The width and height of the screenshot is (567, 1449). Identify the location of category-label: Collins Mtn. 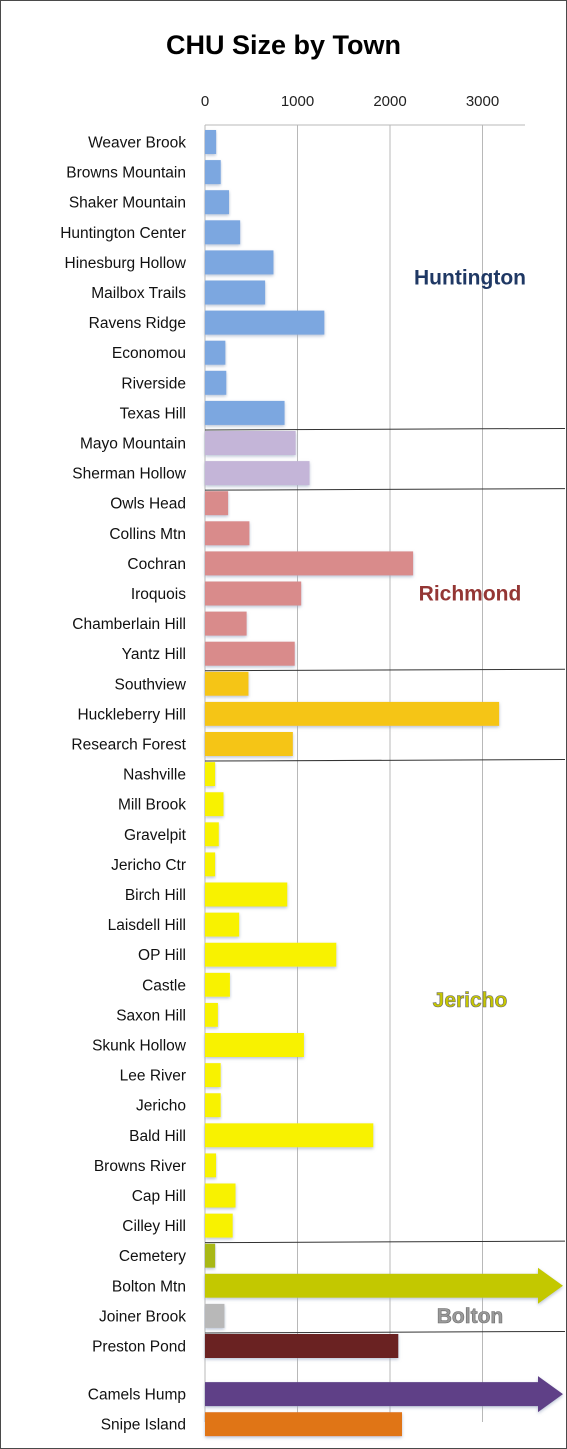
(147, 534).